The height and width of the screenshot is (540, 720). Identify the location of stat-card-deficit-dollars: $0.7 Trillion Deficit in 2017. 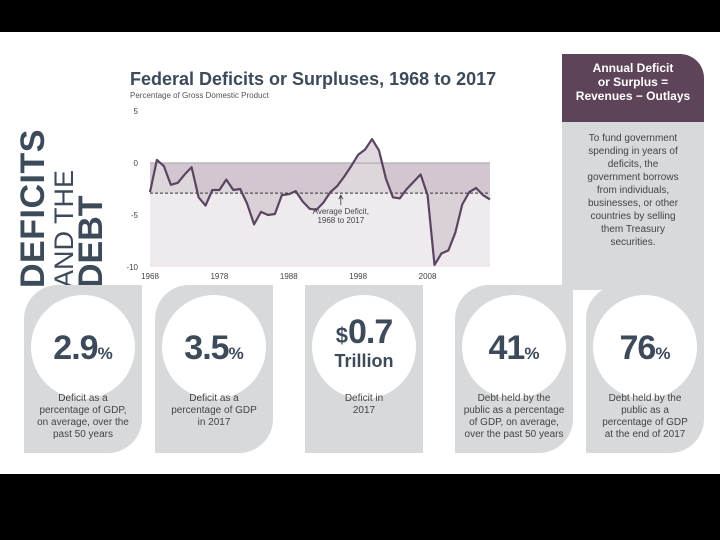
(364, 369).